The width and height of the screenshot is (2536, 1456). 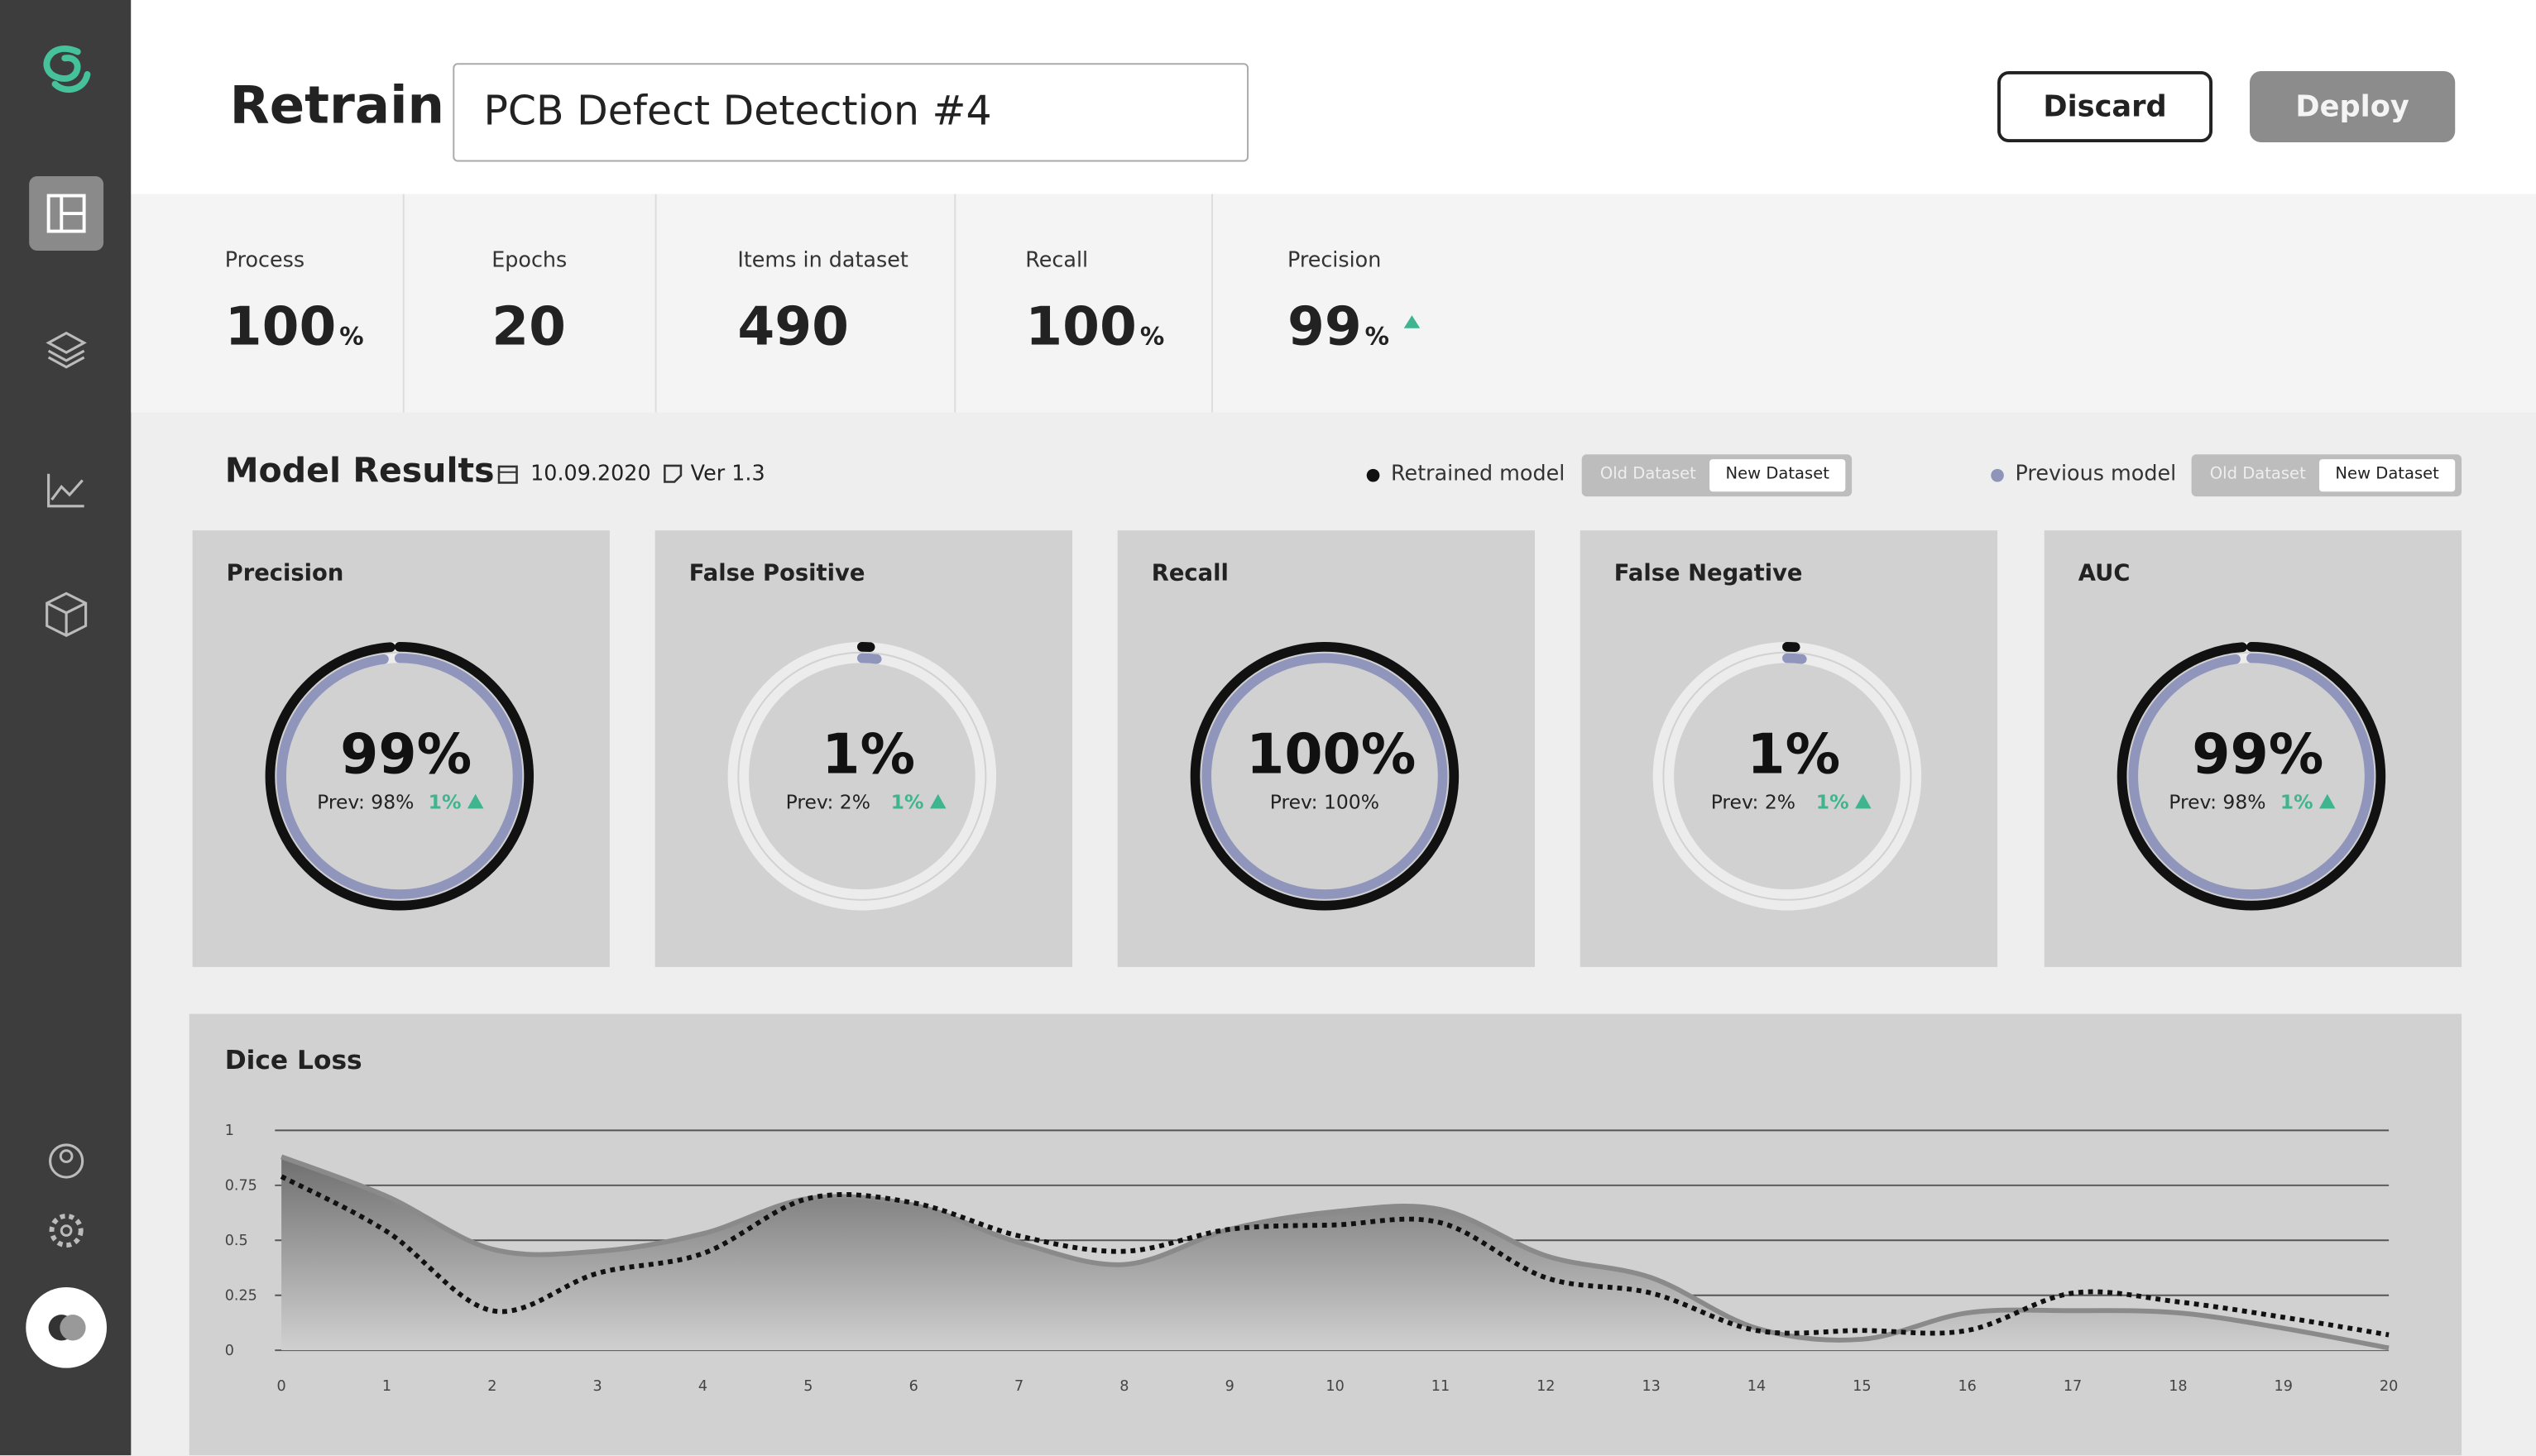 I want to click on stat-value: 490, so click(x=793, y=325).